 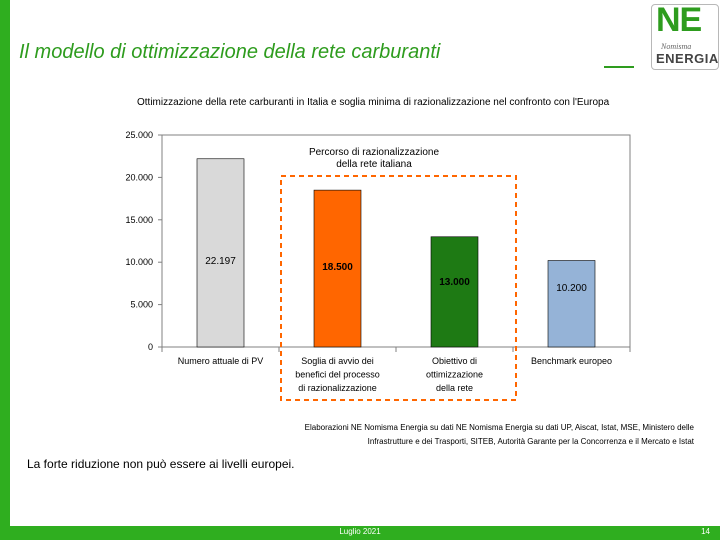 What do you see at coordinates (139, 135) in the screenshot?
I see `y-tick-label: 25.000` at bounding box center [139, 135].